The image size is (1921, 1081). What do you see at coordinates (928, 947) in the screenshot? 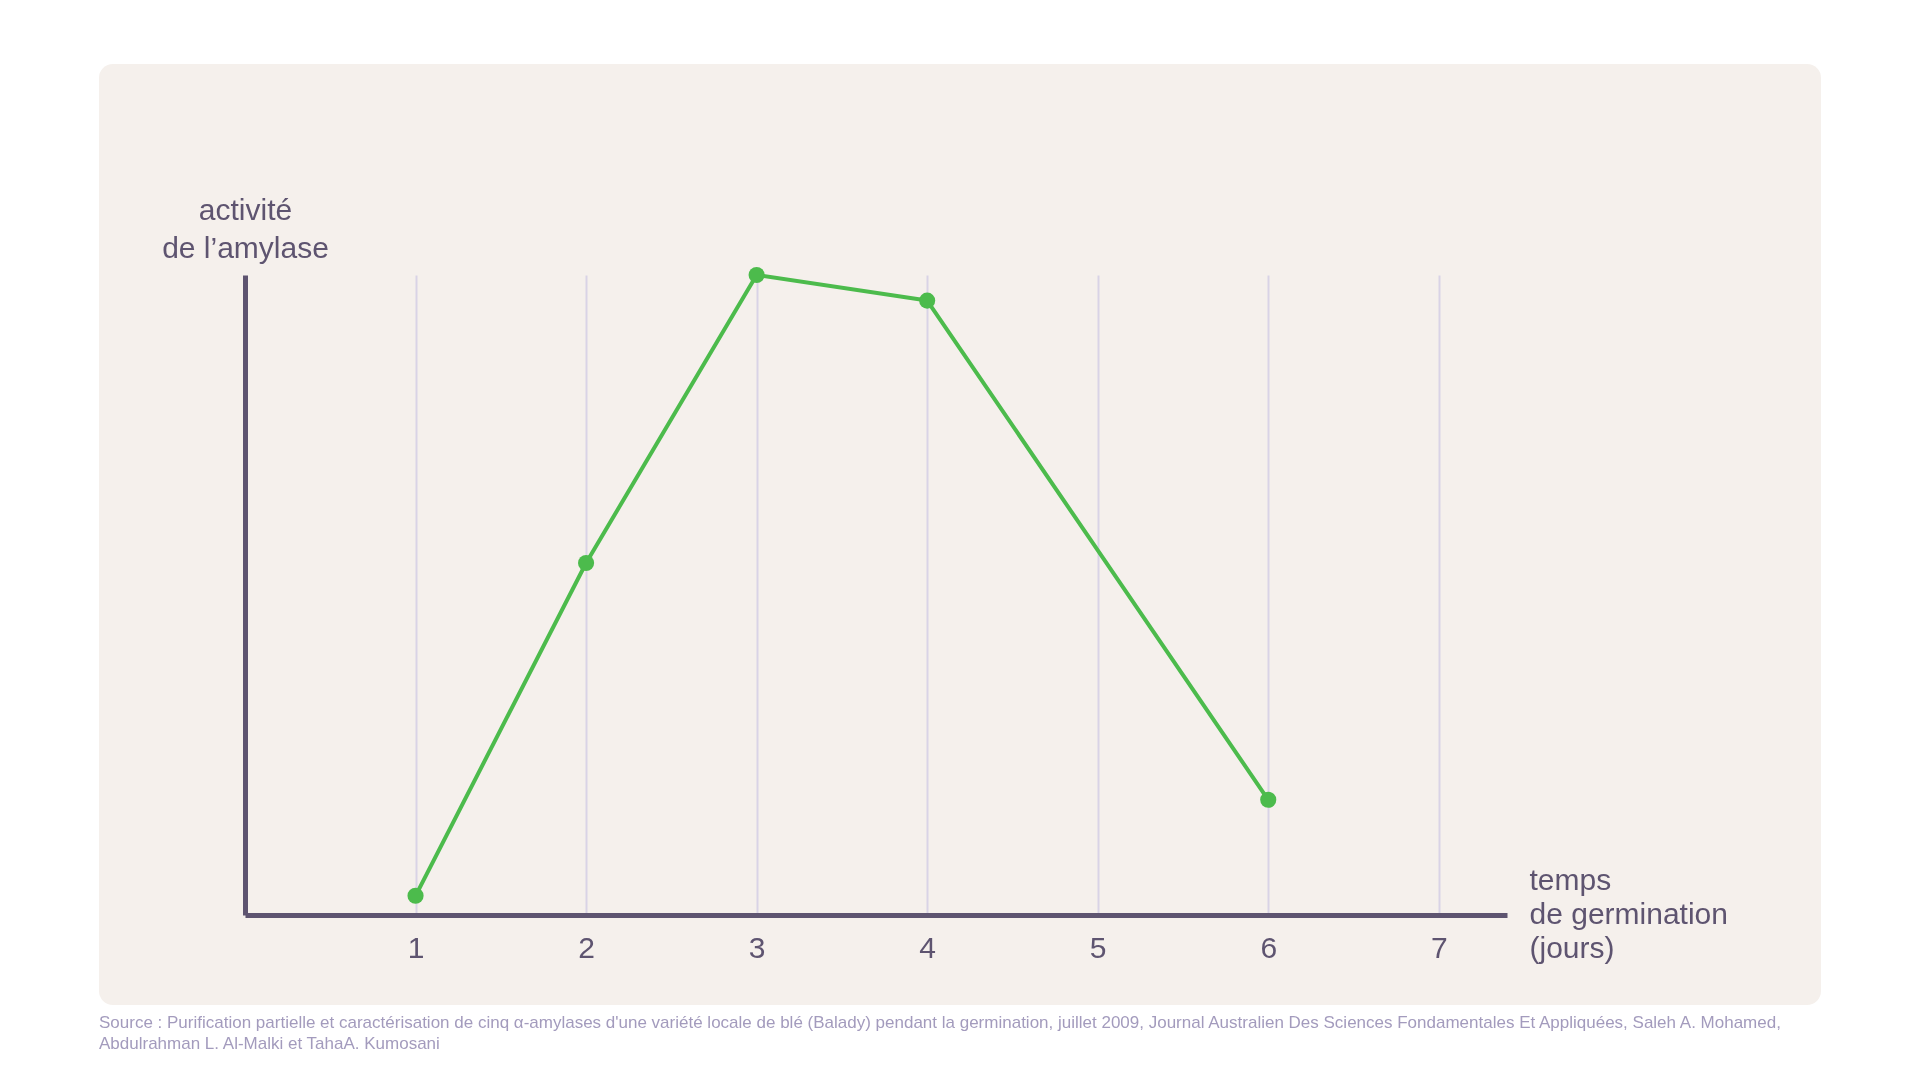
I see `x-tick-label: 4` at bounding box center [928, 947].